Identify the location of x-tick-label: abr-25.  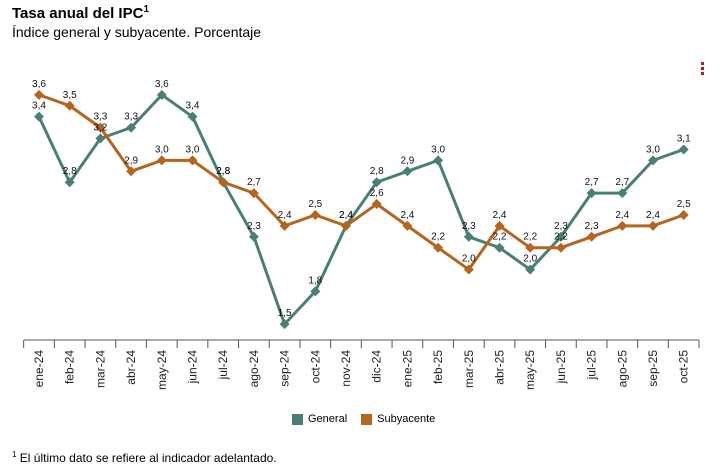
(500, 367).